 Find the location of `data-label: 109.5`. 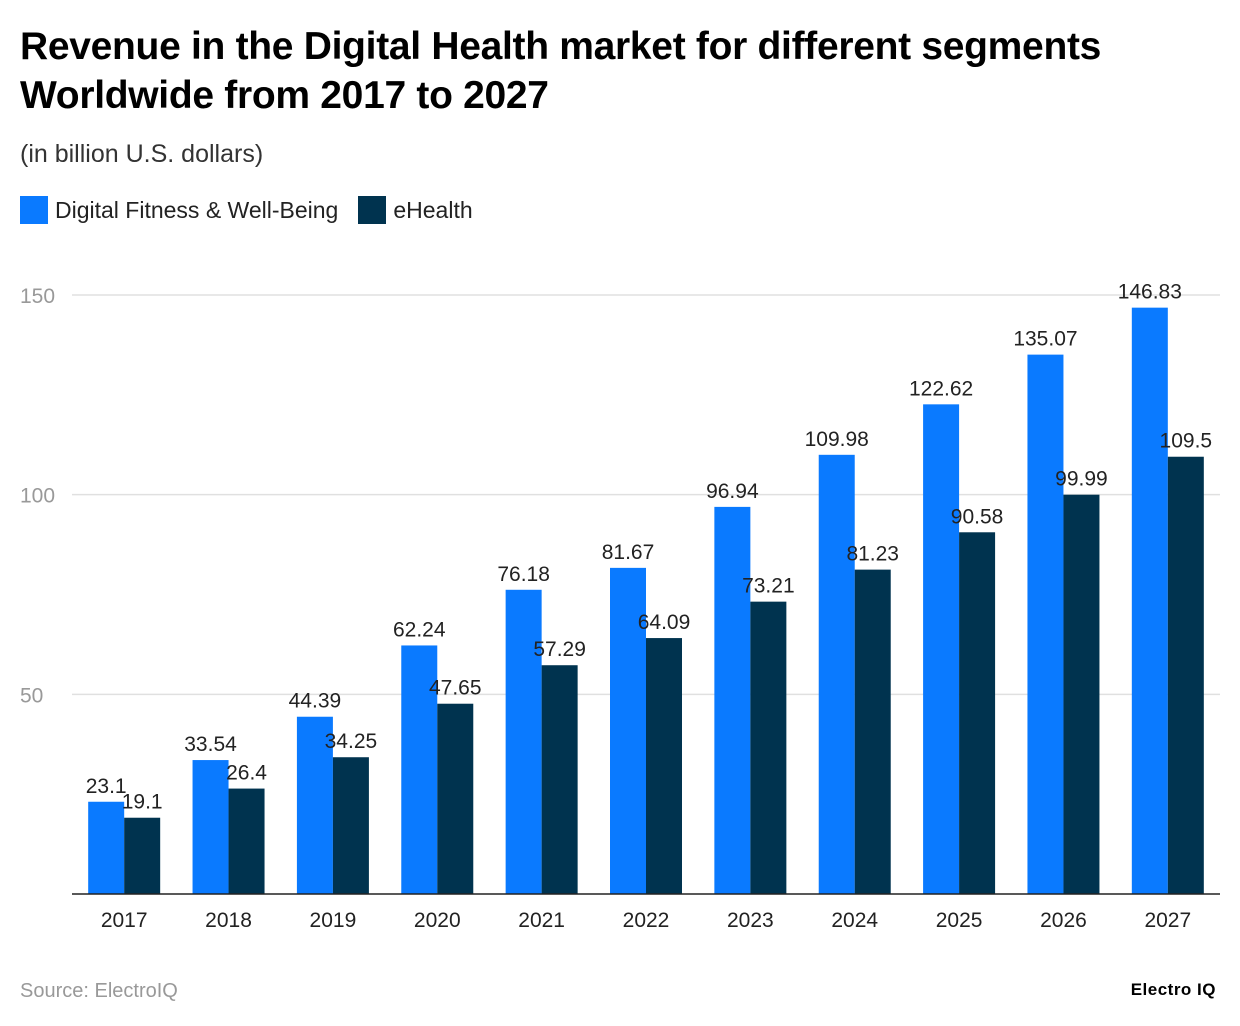

data-label: 109.5 is located at coordinates (1186, 441).